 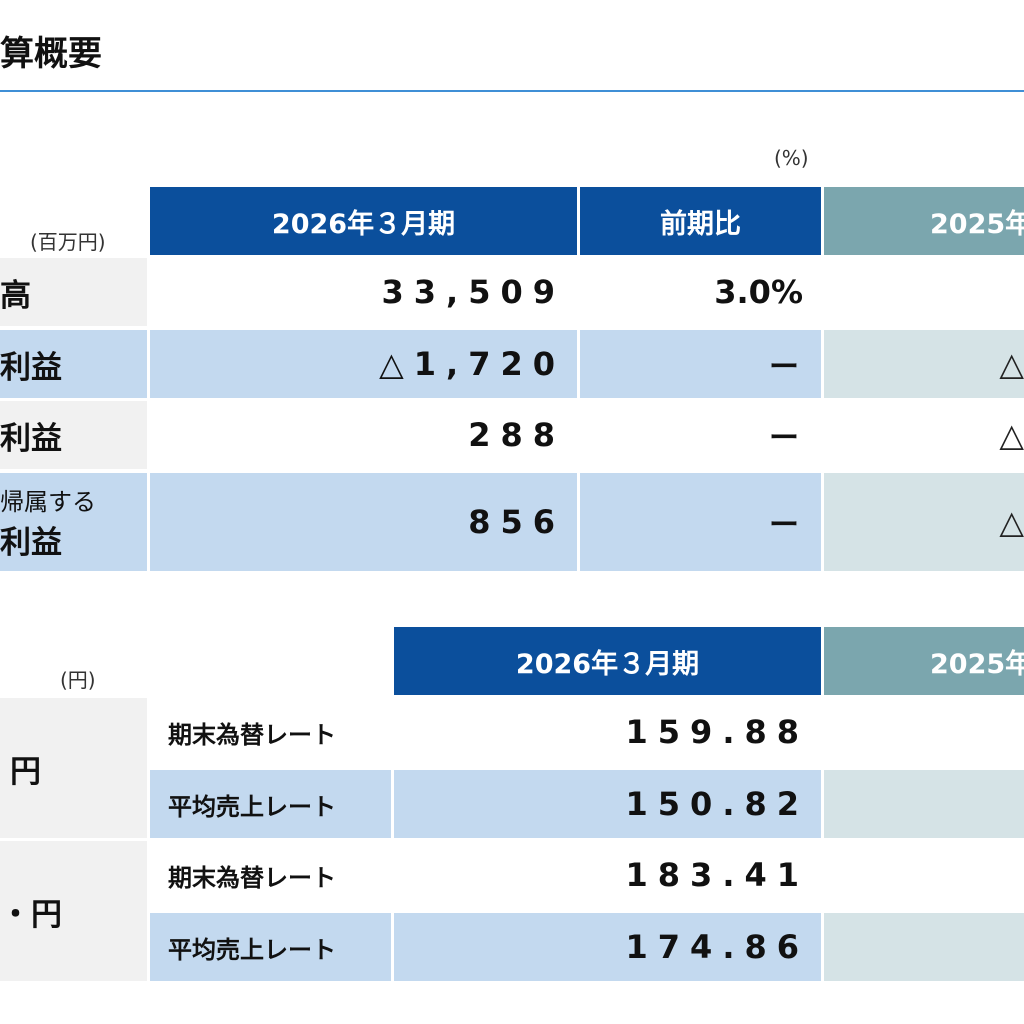 What do you see at coordinates (48, 502) in the screenshot?
I see `row-label-net-profit-line1: 帰属する` at bounding box center [48, 502].